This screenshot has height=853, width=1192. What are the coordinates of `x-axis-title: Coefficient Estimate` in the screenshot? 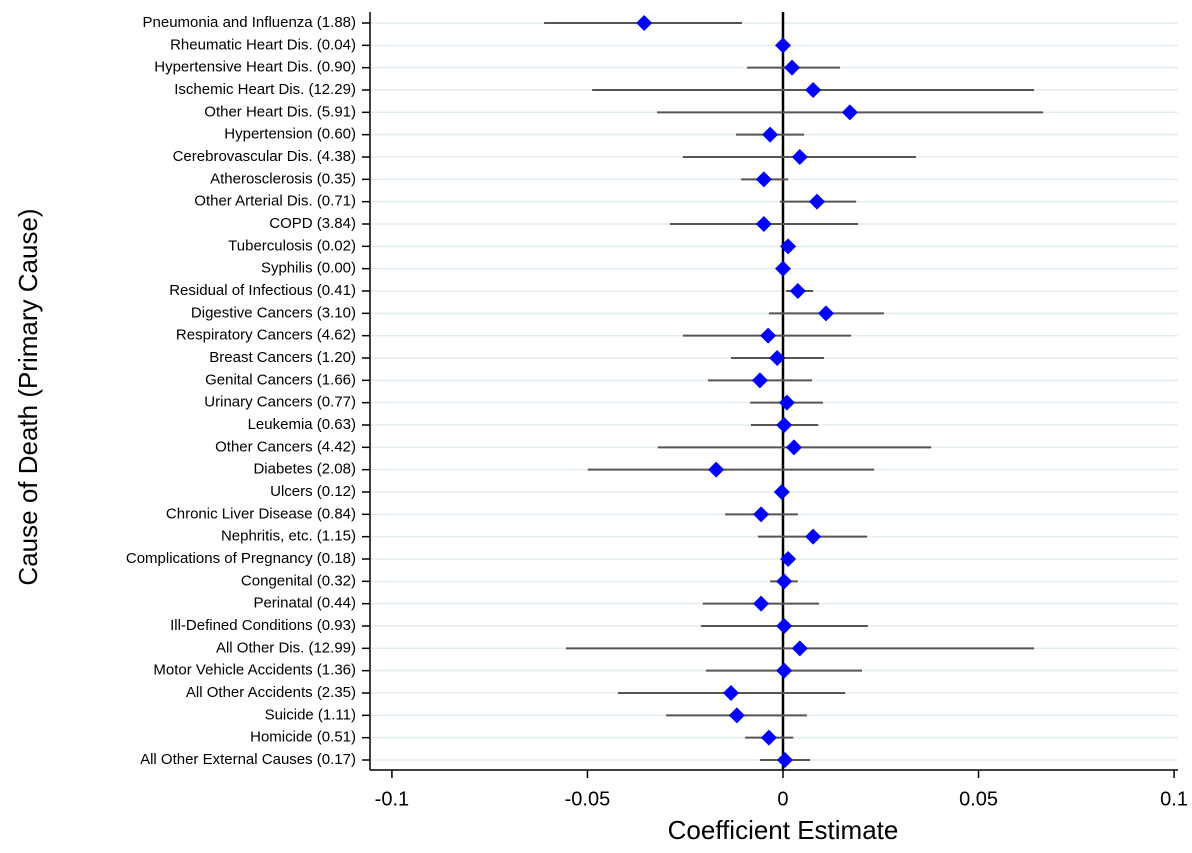 It's located at (783, 830).